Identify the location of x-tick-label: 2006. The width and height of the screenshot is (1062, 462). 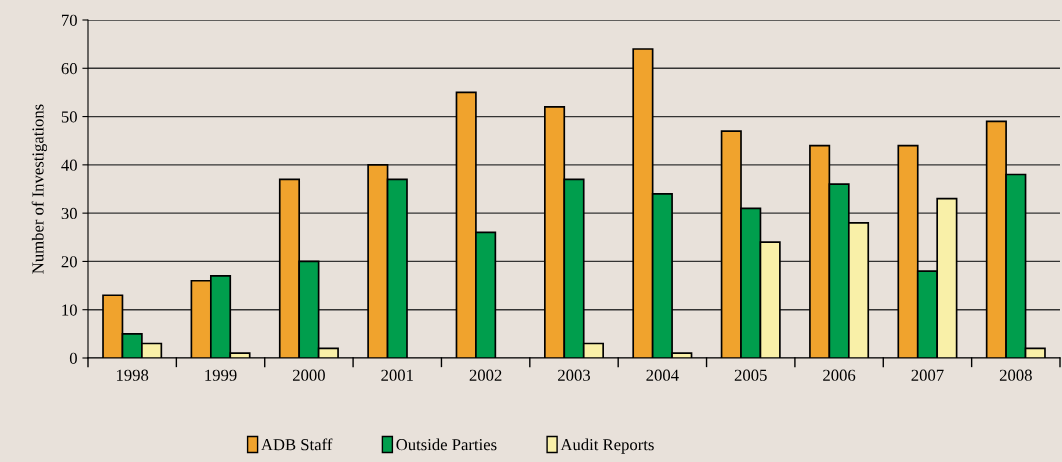
(839, 375).